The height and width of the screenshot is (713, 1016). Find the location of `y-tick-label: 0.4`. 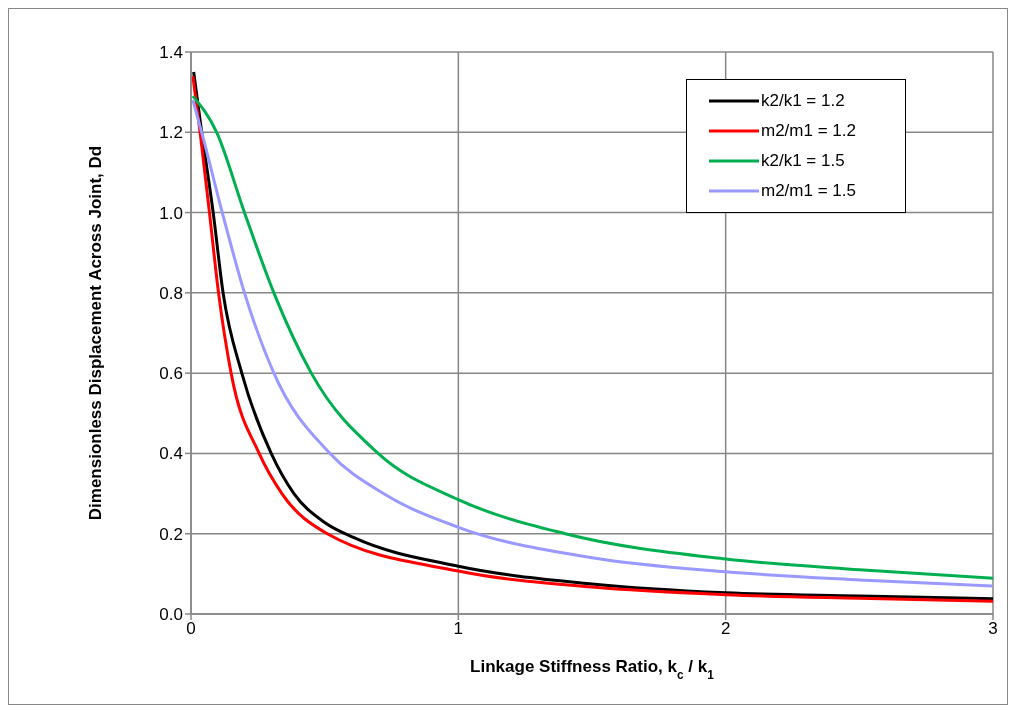

y-tick-label: 0.4 is located at coordinates (171, 454).